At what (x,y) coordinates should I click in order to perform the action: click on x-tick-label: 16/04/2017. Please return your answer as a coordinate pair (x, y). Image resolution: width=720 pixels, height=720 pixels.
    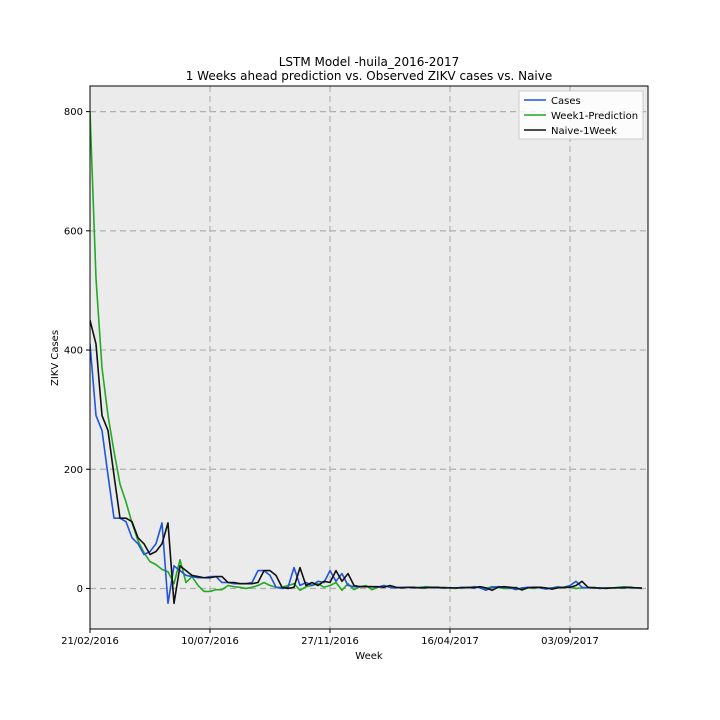
    Looking at the image, I should click on (450, 641).